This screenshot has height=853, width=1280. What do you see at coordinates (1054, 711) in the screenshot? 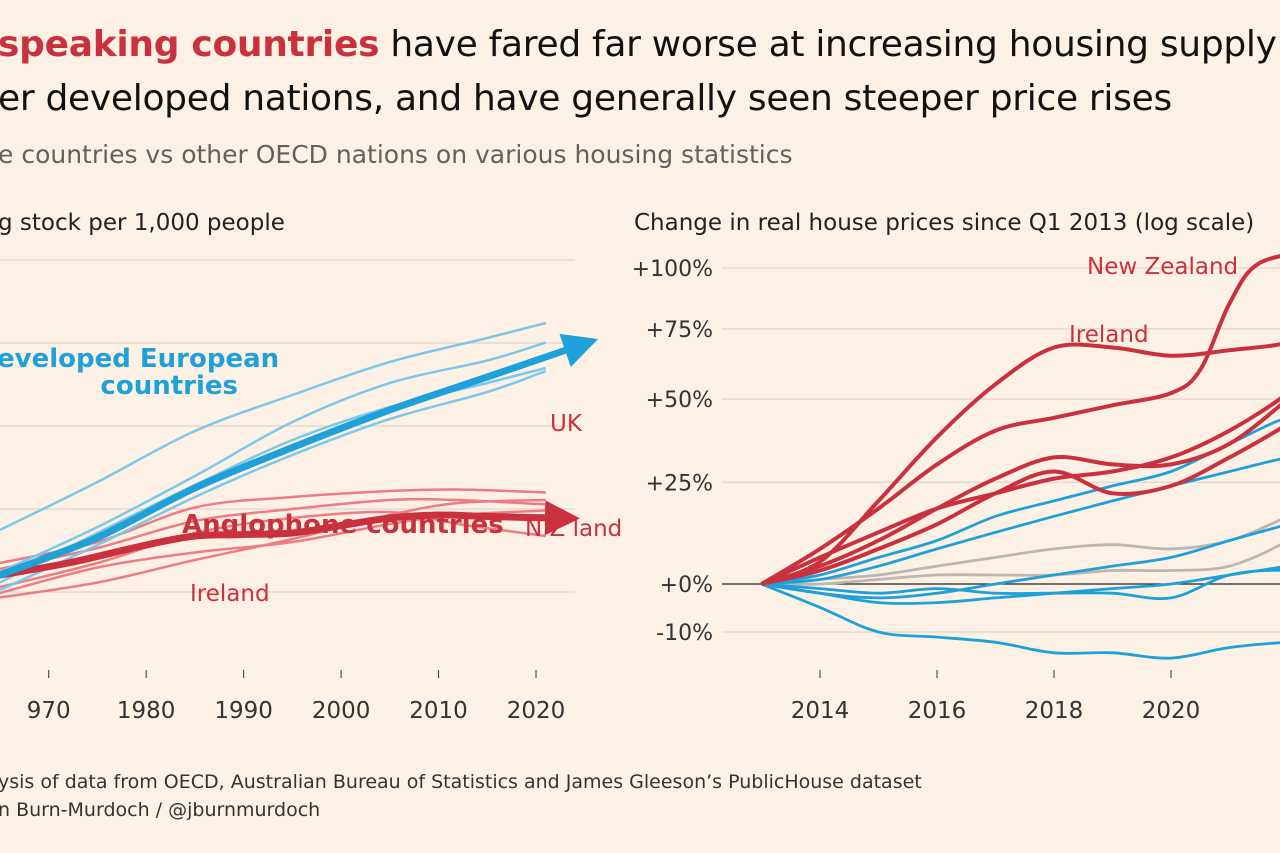
I see `x-tick-label: 2018` at bounding box center [1054, 711].